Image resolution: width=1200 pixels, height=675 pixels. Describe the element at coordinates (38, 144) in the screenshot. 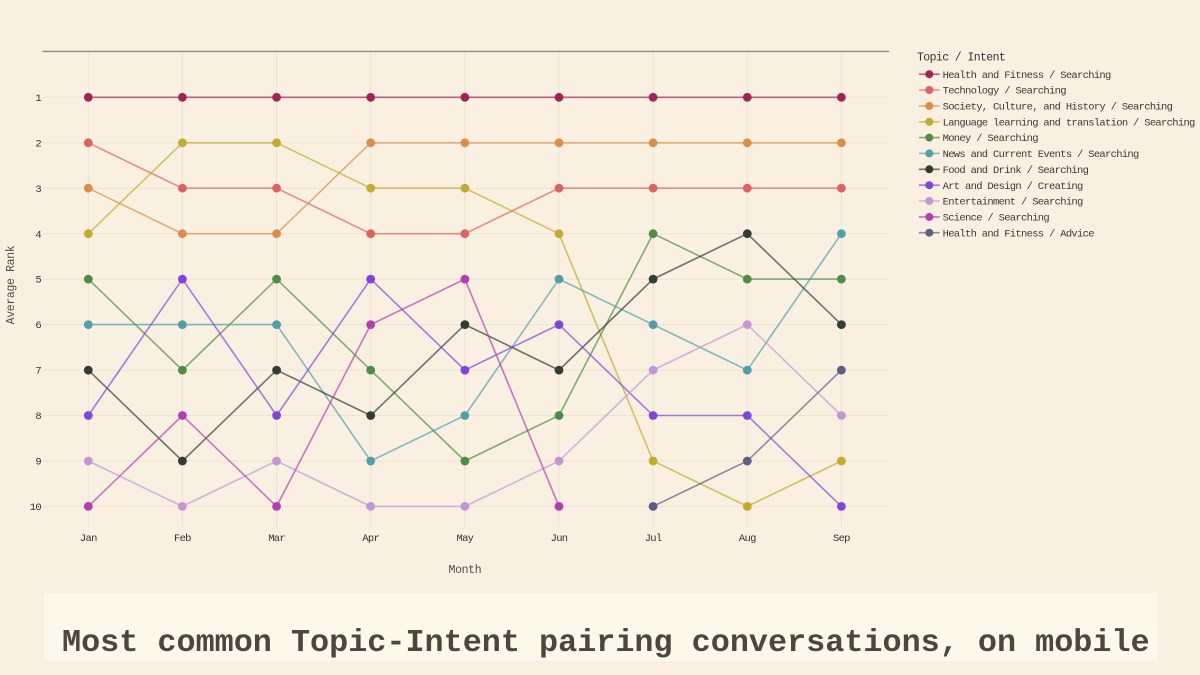

I see `svg-text: 2` at that location.